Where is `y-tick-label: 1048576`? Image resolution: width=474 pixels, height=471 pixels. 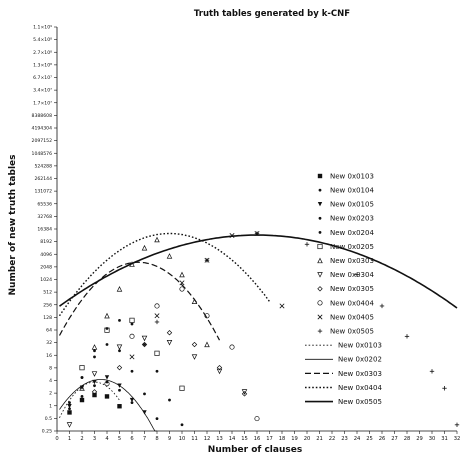
y-tick-label: 1048576 is located at coordinates (42, 154).